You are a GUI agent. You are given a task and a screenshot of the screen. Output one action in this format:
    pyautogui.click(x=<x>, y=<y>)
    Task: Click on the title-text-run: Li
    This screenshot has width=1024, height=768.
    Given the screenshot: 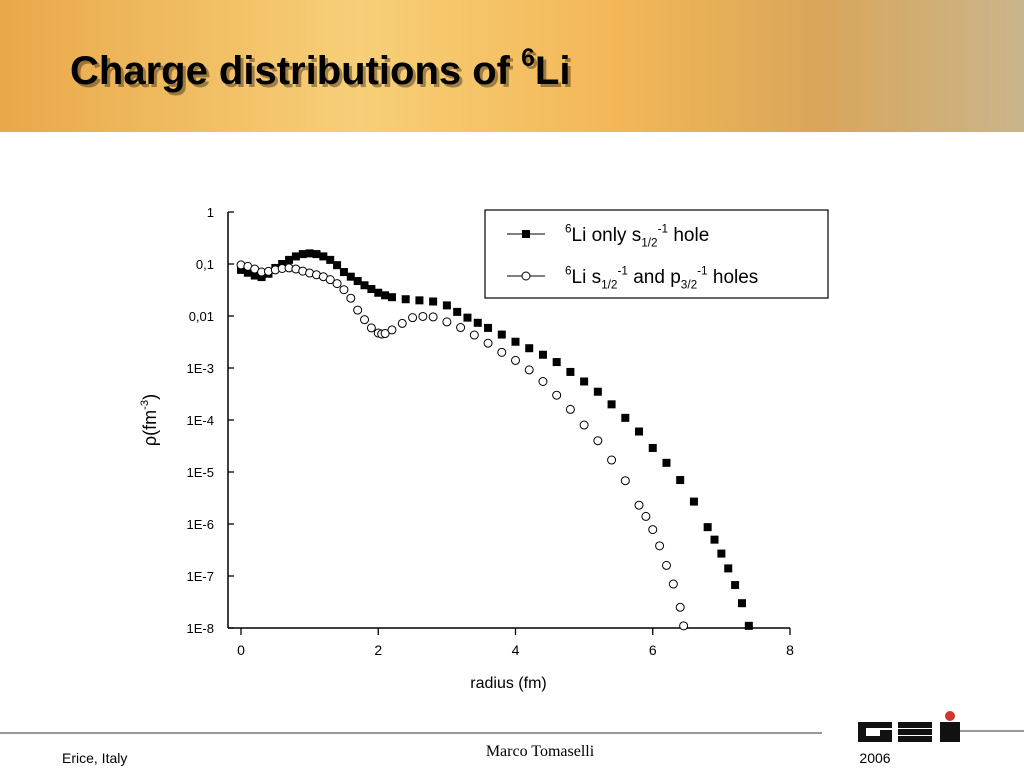 What is the action you would take?
    pyautogui.click(x=553, y=71)
    